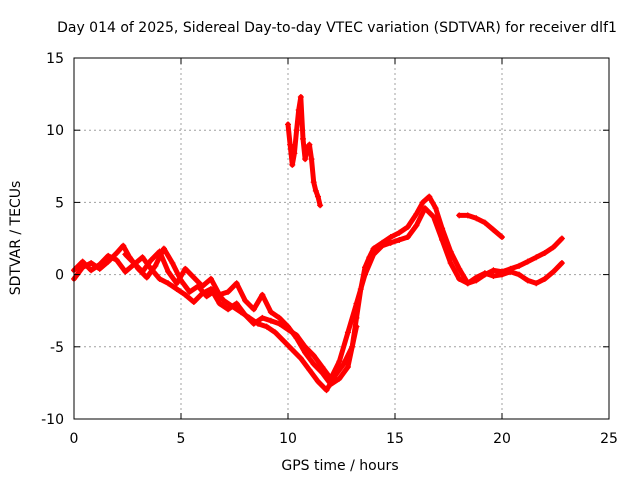 The width and height of the screenshot is (640, 480). Describe the element at coordinates (59, 276) in the screenshot. I see `y-tick-label: 0` at that location.